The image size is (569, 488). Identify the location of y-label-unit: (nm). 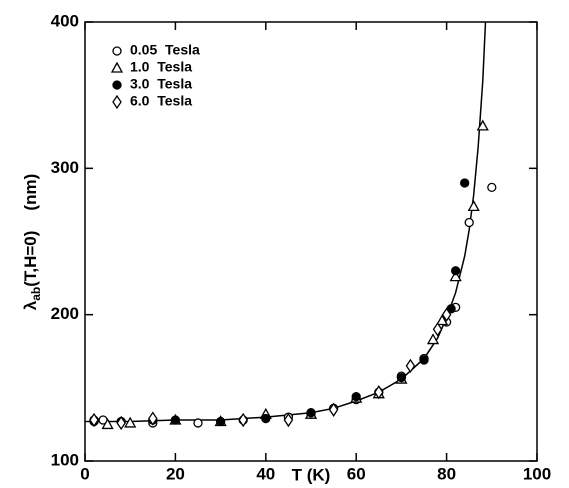
(30, 192).